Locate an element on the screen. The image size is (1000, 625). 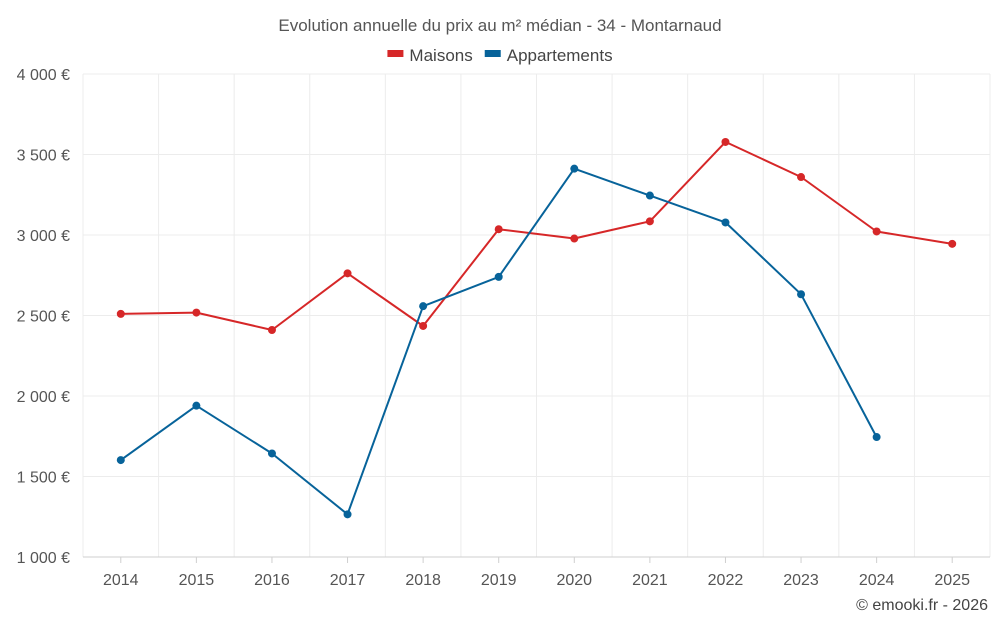
legend-swatch-maisons is located at coordinates (395, 53).